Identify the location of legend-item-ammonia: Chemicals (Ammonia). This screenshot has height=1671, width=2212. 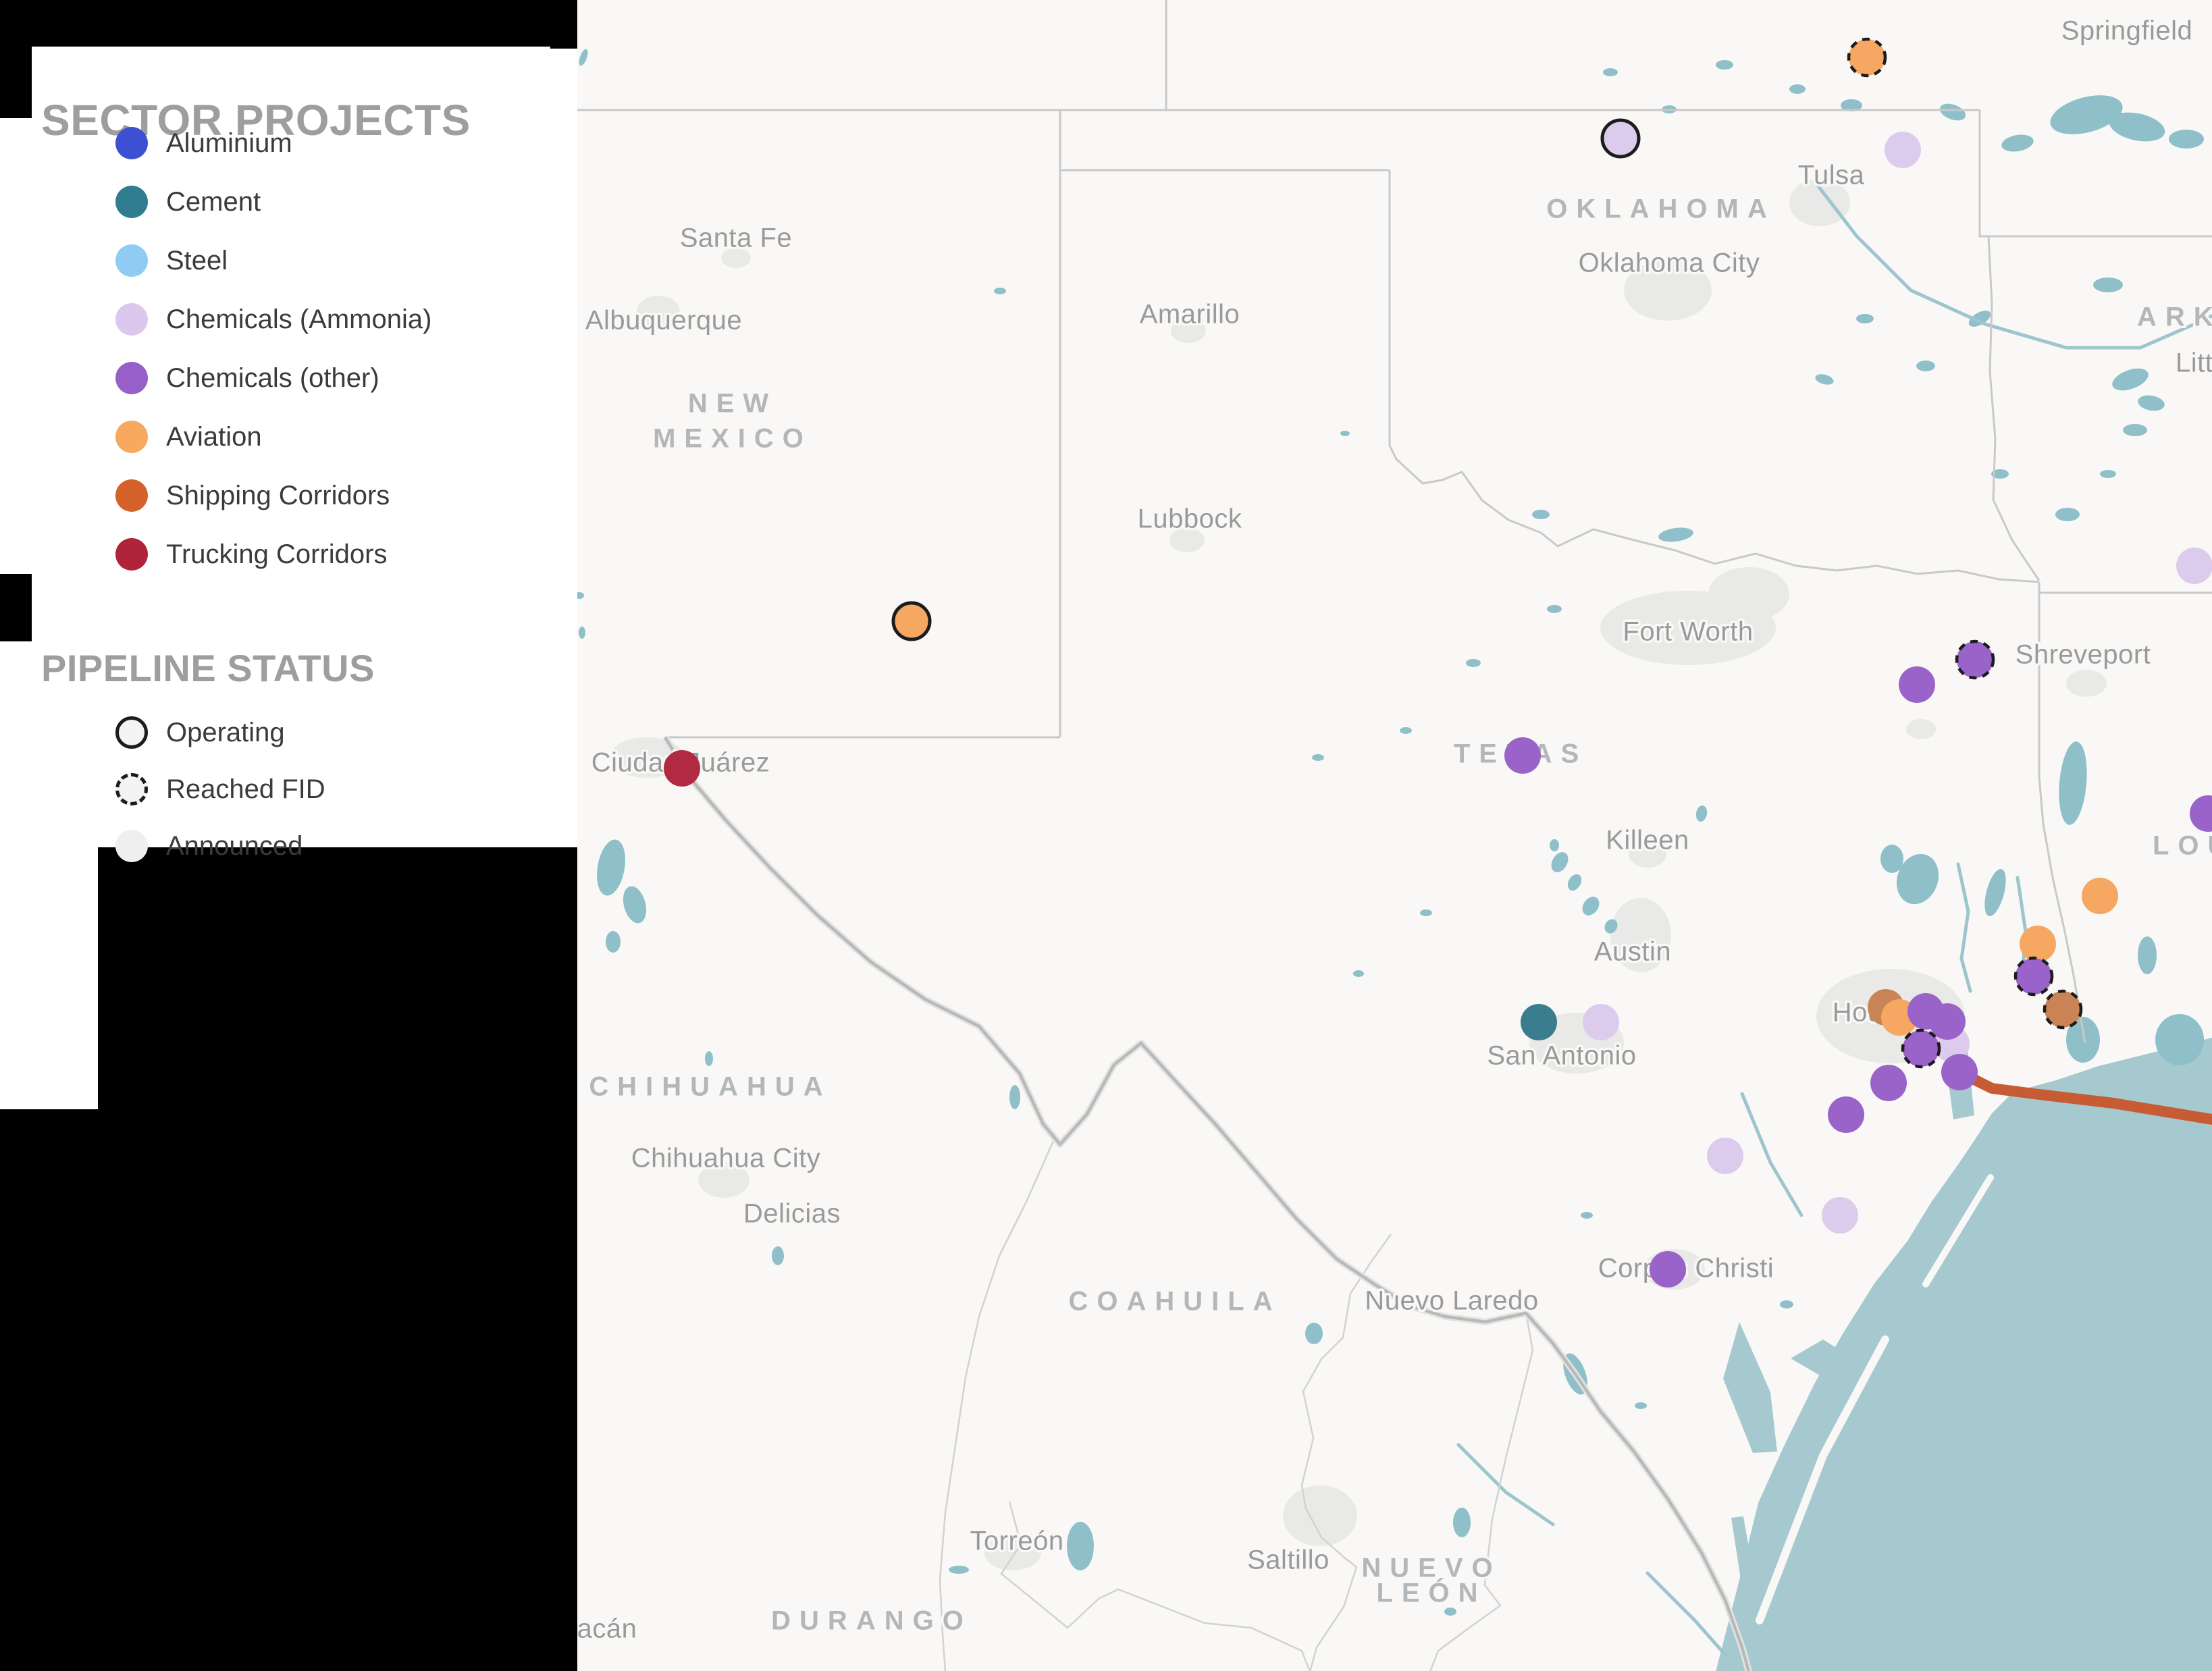
(231, 319).